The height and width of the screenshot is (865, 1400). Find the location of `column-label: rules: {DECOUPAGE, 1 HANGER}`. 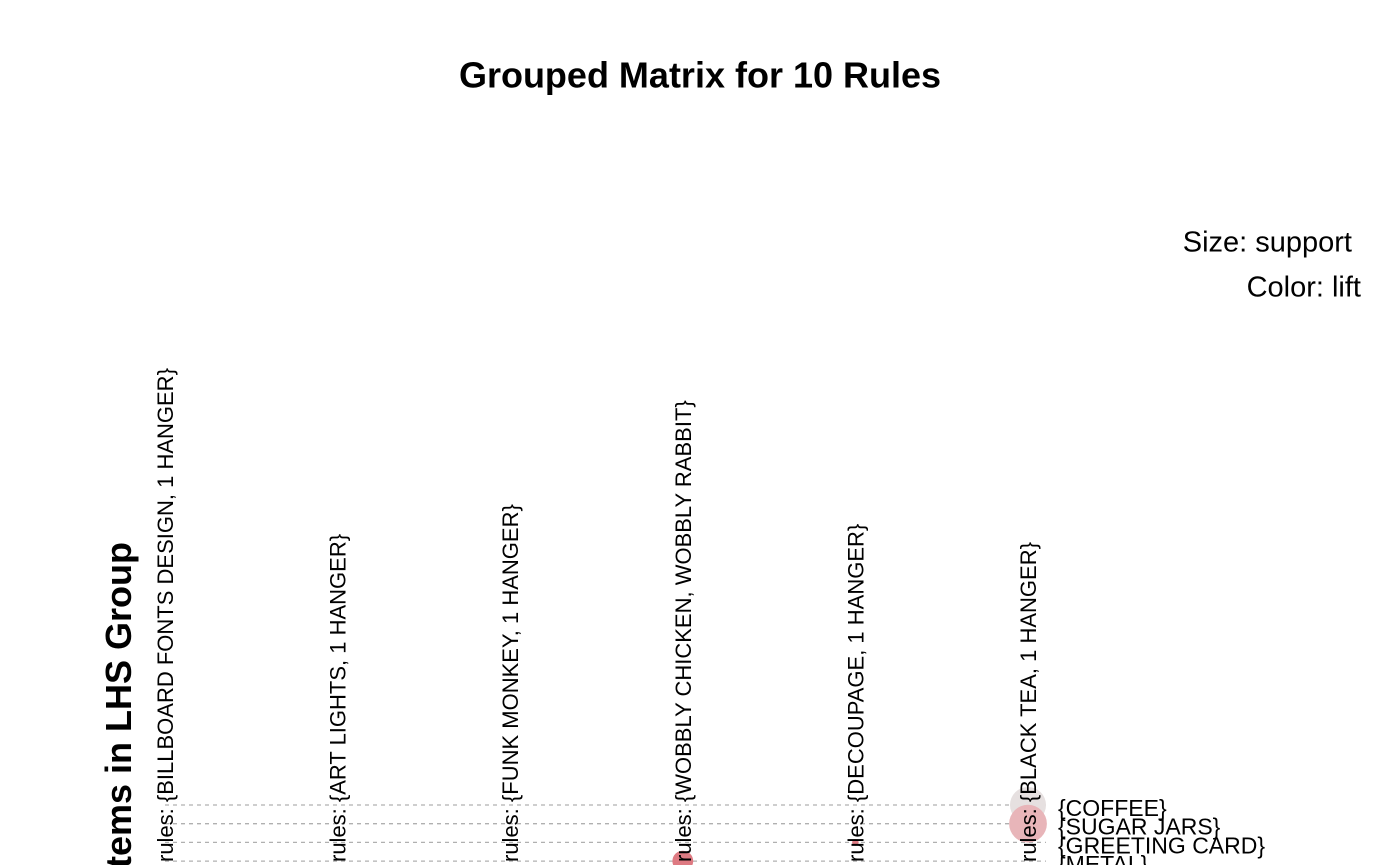

column-label: rules: {DECOUPAGE, 1 HANGER} is located at coordinates (855, 693).